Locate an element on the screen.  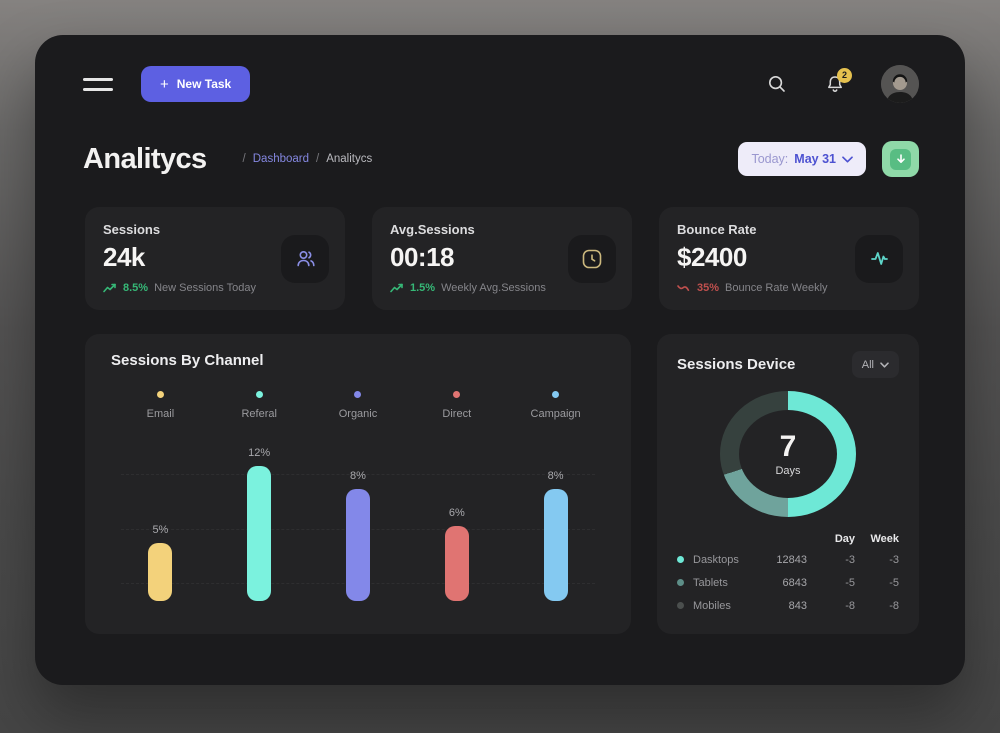
users-icon is located at coordinates (305, 258).